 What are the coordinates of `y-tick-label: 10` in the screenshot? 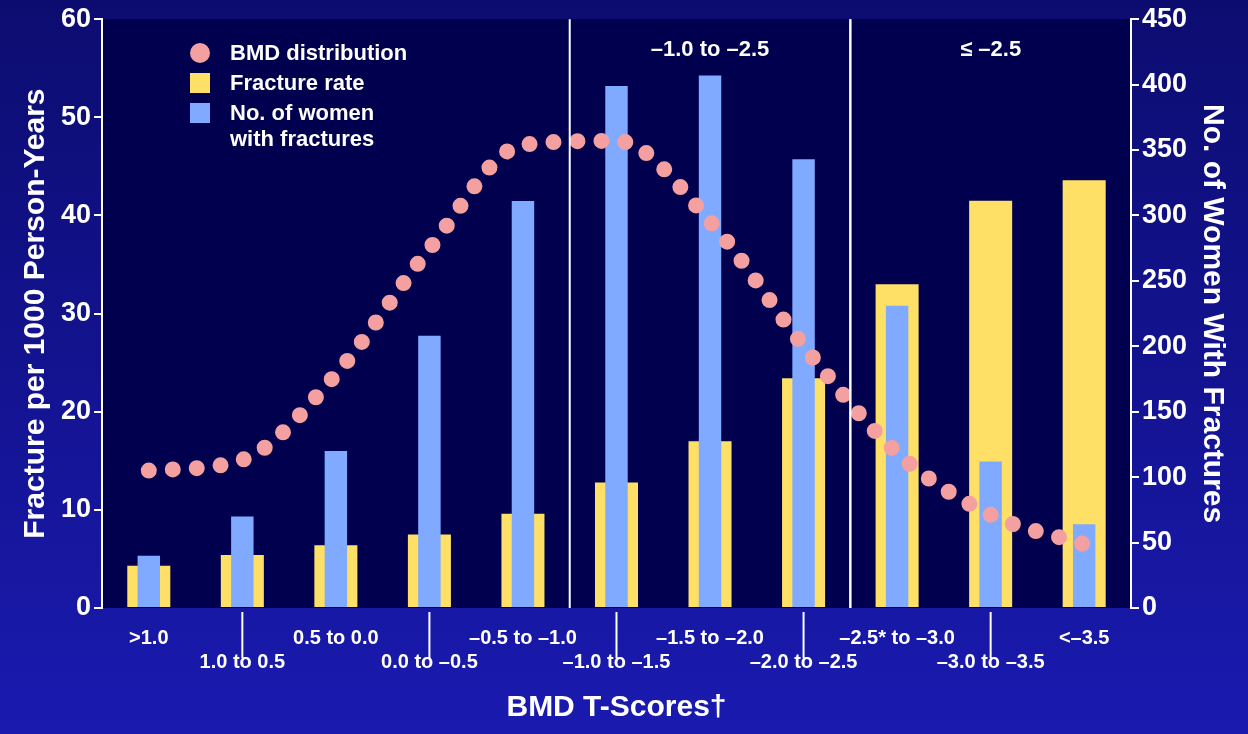 It's located at (76, 508).